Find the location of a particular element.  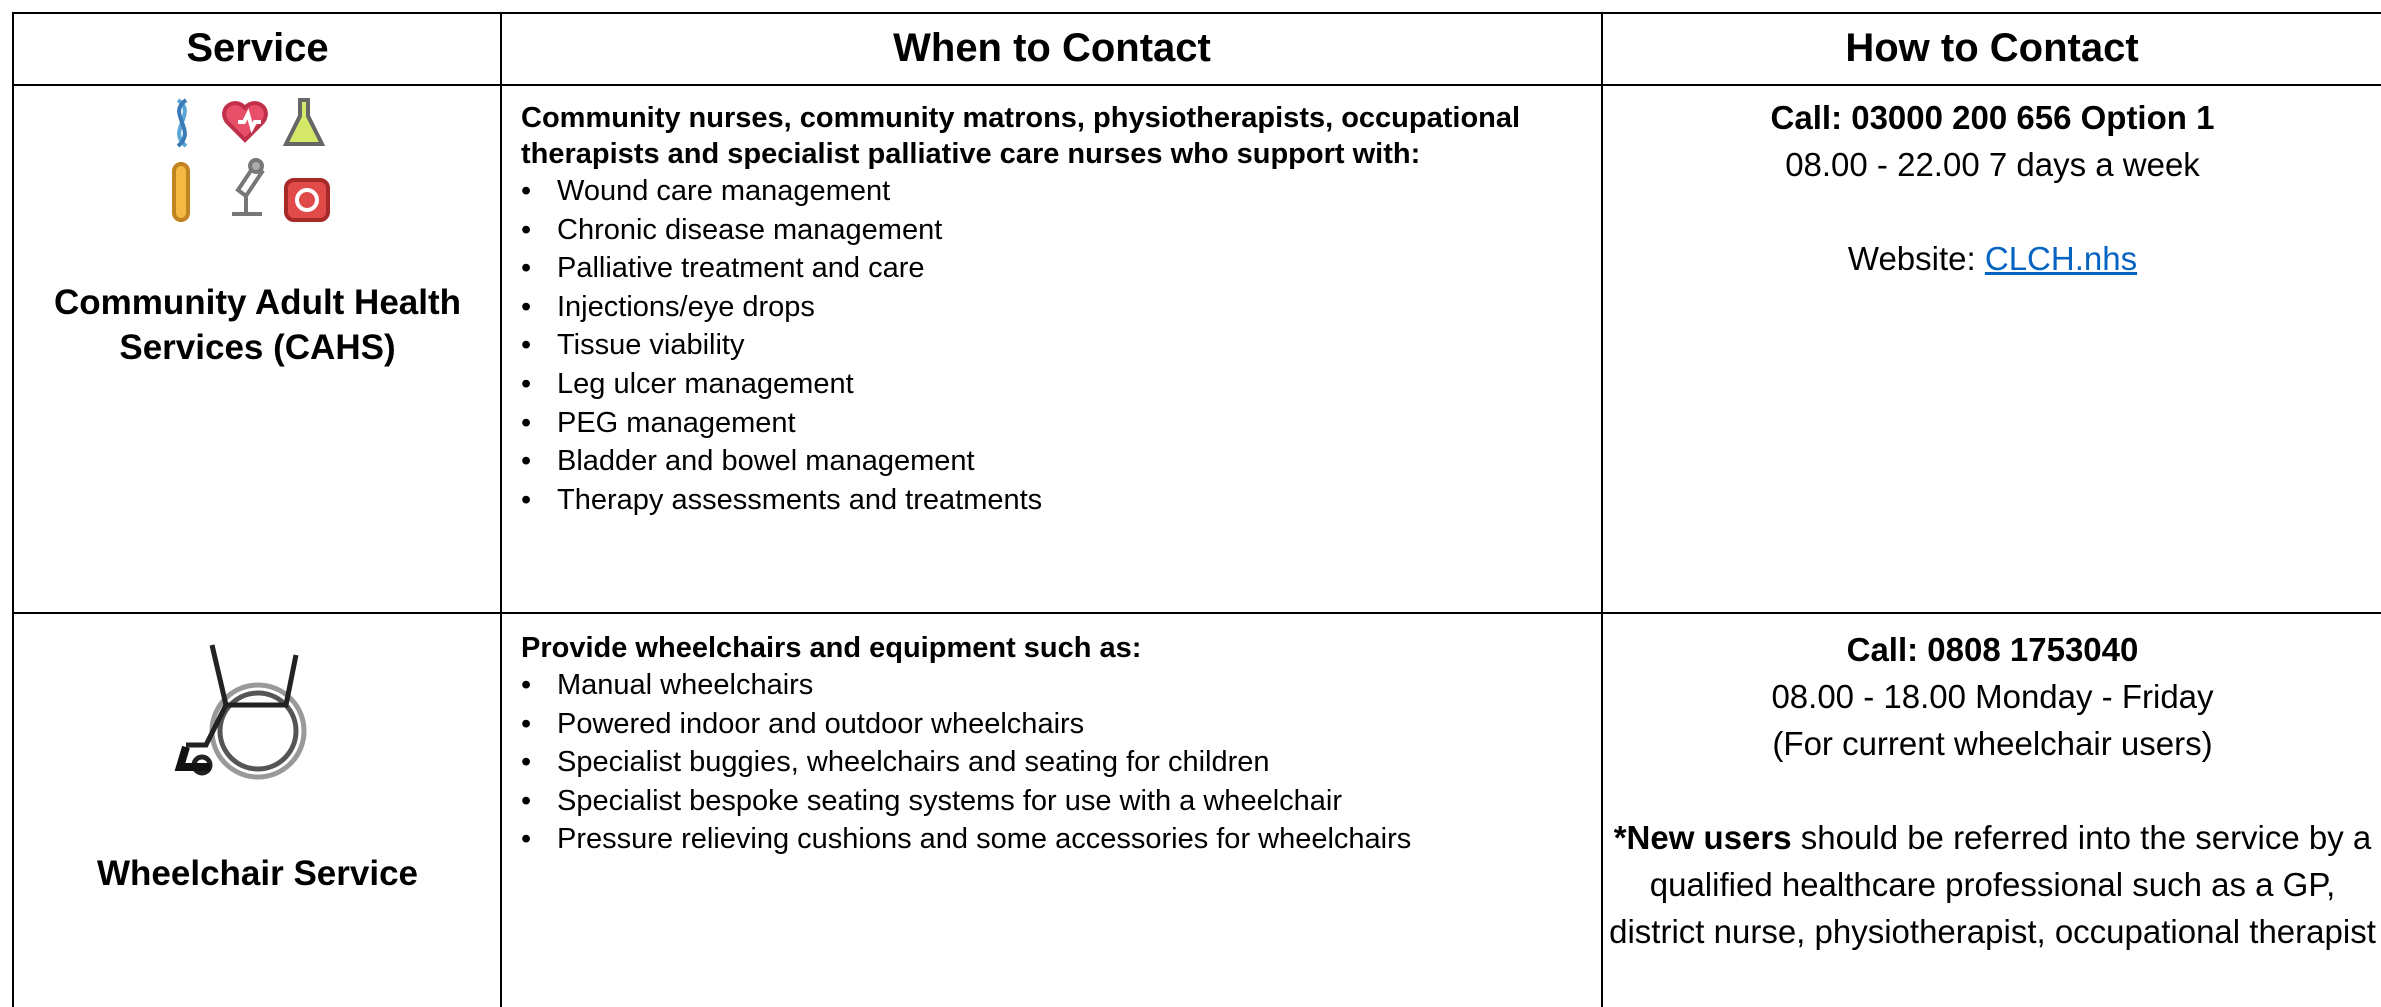

website-link: CLCH.nhs is located at coordinates (2061, 258).